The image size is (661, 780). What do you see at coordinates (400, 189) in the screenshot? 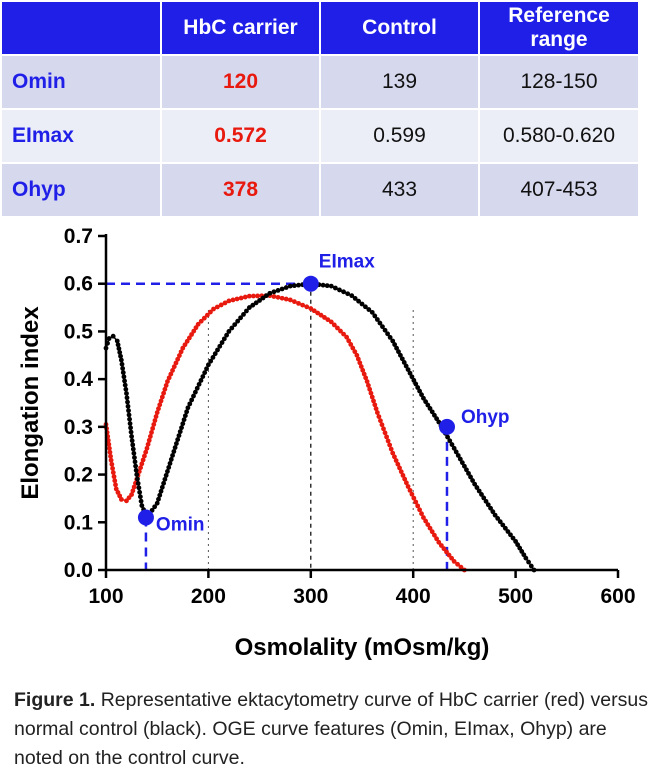
I see `control-value: 433` at bounding box center [400, 189].